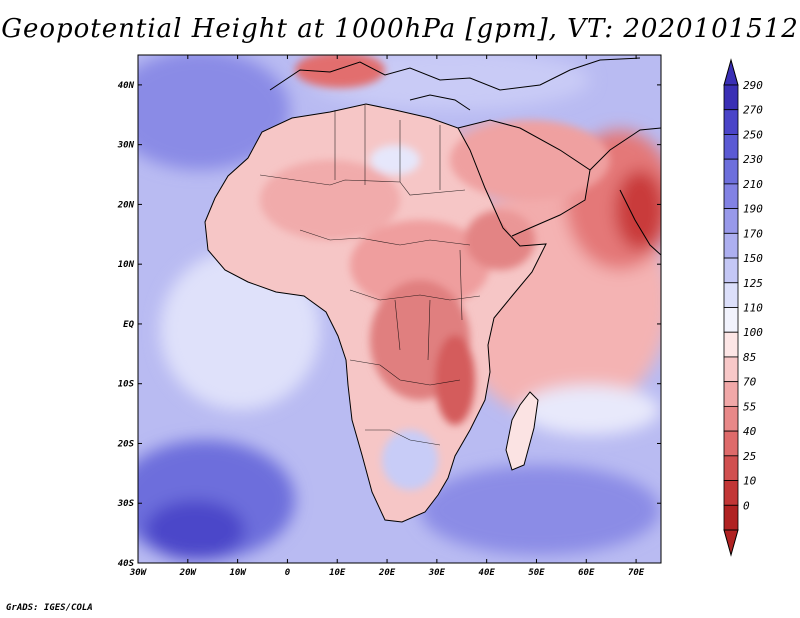 Image resolution: width=800 pixels, height=618 pixels. What do you see at coordinates (524, 178) in the screenshot?
I see `arabia-land` at bounding box center [524, 178].